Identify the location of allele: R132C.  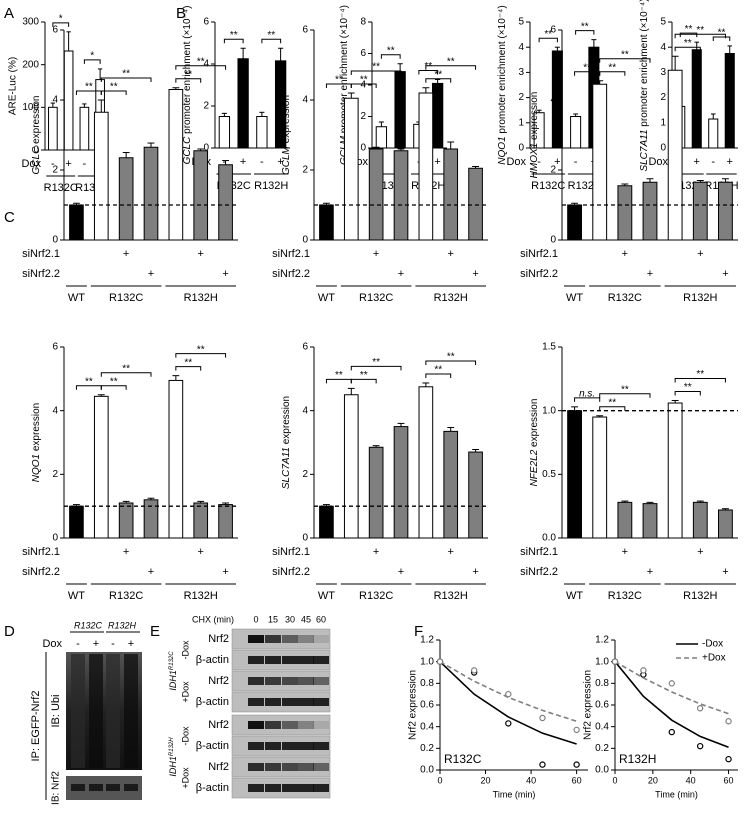
(172, 660).